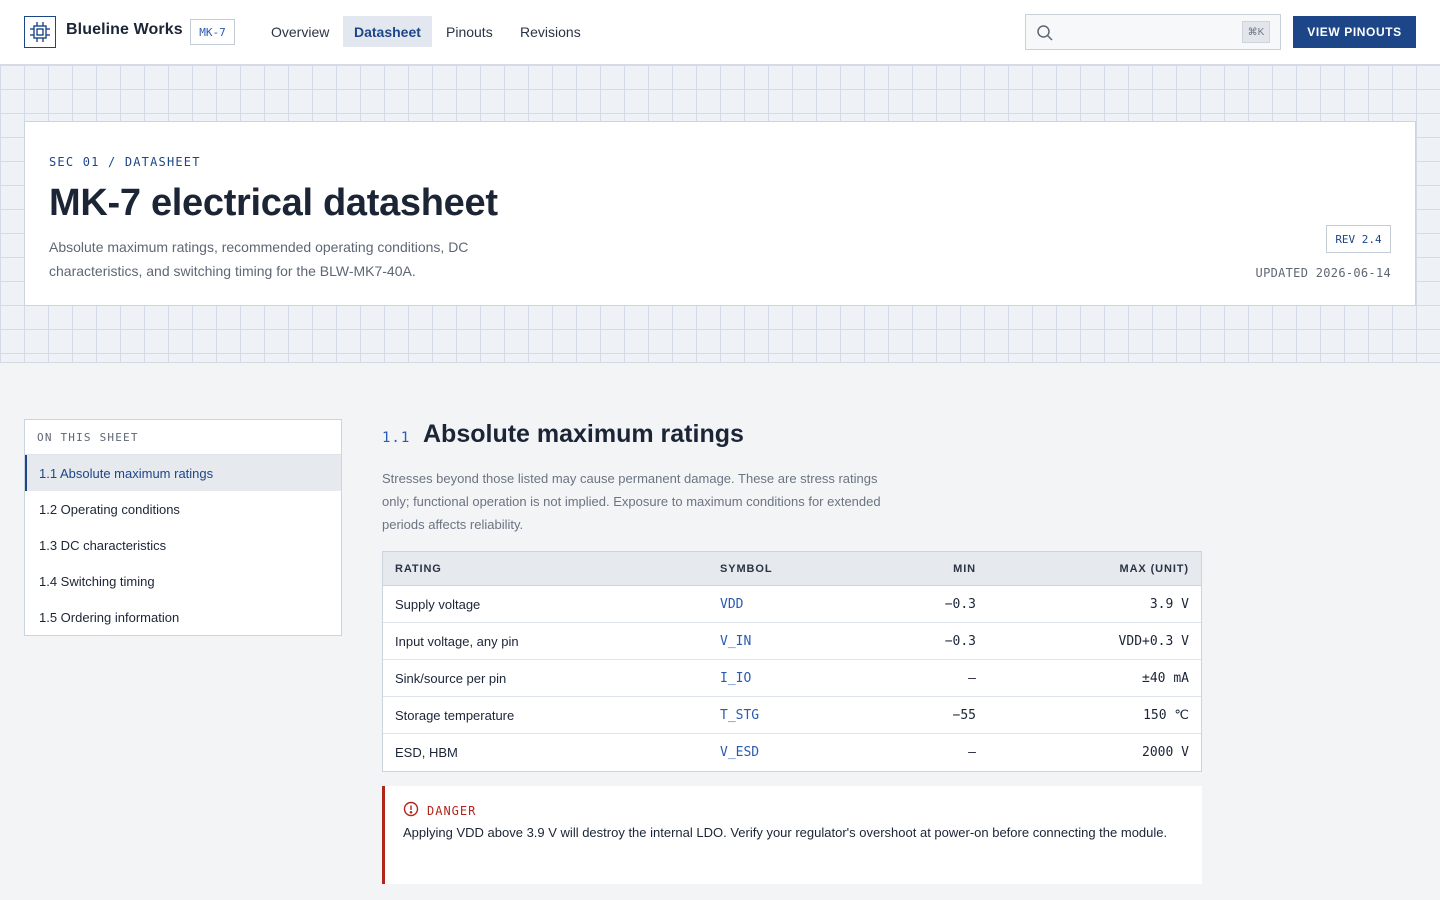  I want to click on search-shortcut-hint: ⌘K, so click(1256, 32).